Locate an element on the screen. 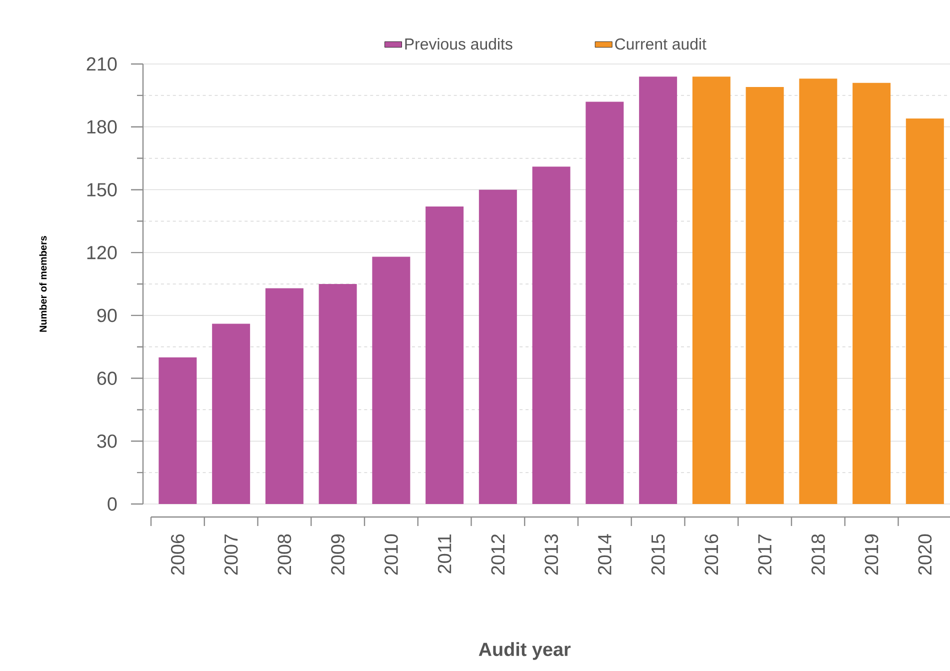 The width and height of the screenshot is (950, 671). x-tick-label: 2020 is located at coordinates (925, 554).